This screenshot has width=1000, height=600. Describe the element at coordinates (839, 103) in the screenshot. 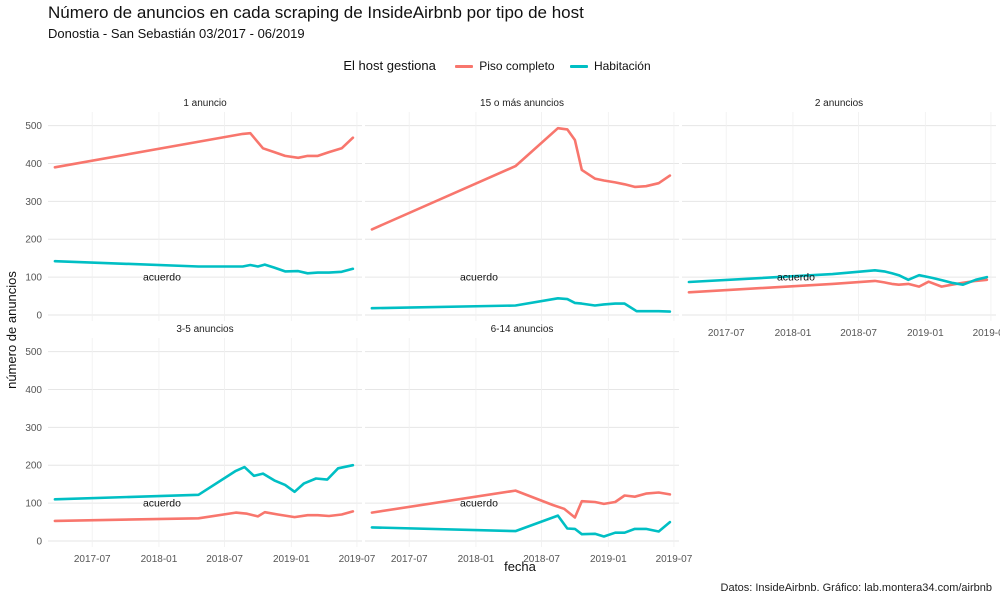

I see `facet-label-2-anuncios: 2 anuncios` at that location.